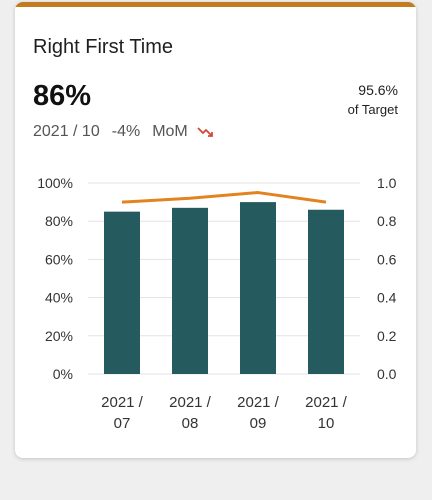 The height and width of the screenshot is (500, 432). What do you see at coordinates (62, 96) in the screenshot?
I see `kpi-value: 86%` at bounding box center [62, 96].